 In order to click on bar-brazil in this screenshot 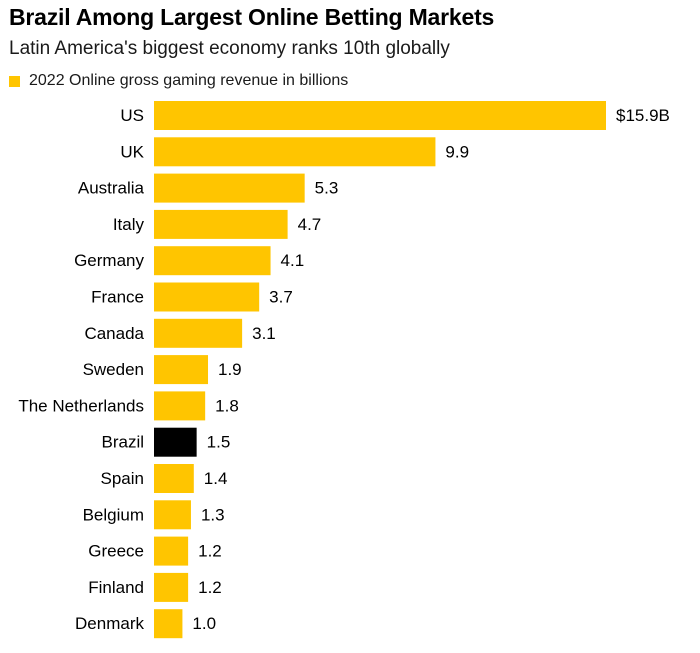, I will do `click(175, 442)`.